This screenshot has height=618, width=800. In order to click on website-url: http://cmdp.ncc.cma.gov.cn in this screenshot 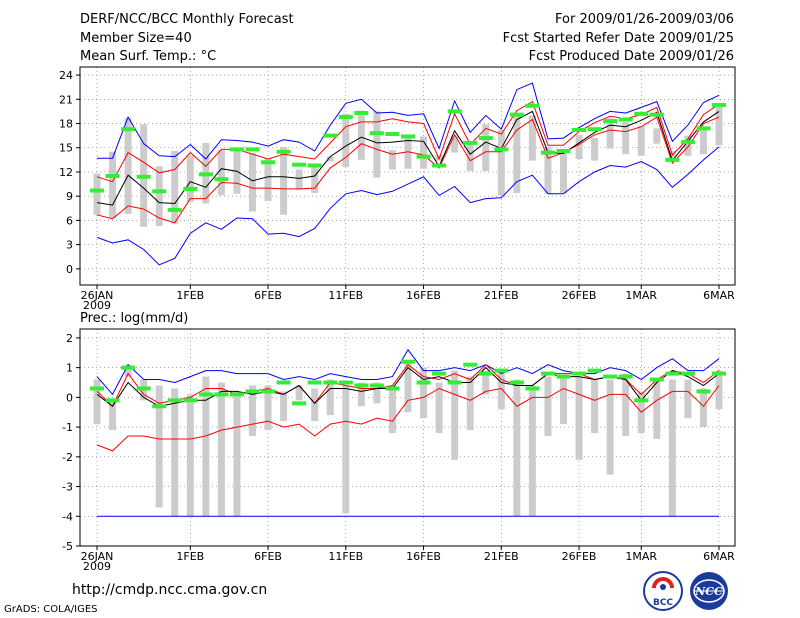, I will do `click(170, 590)`.